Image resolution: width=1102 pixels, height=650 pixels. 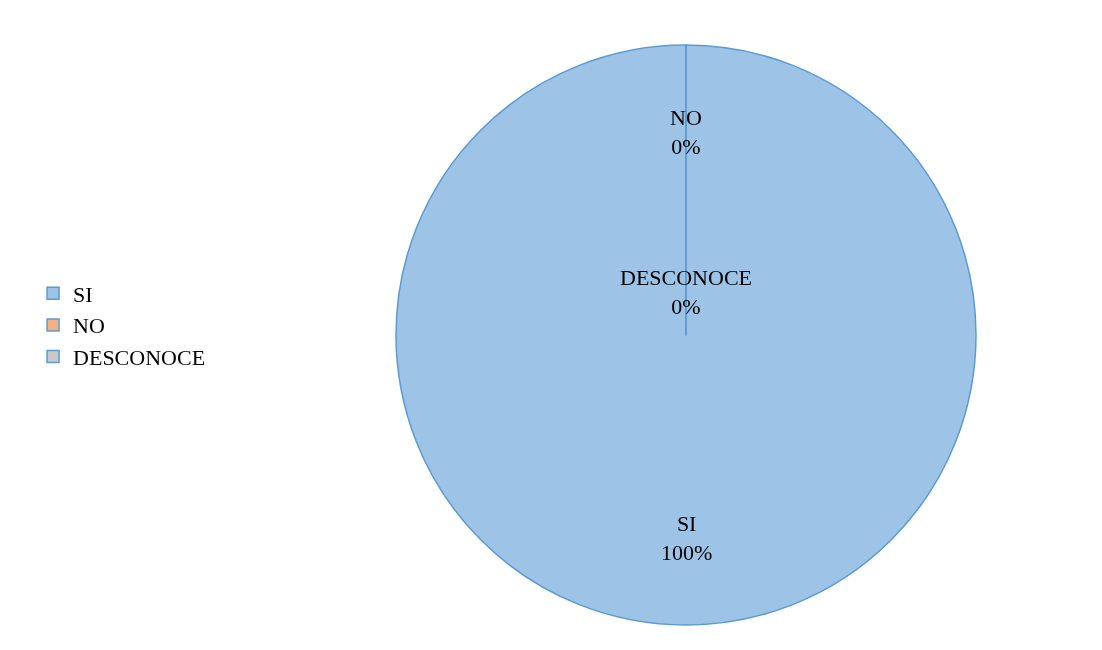 I want to click on category-label: NO, so click(x=686, y=117).